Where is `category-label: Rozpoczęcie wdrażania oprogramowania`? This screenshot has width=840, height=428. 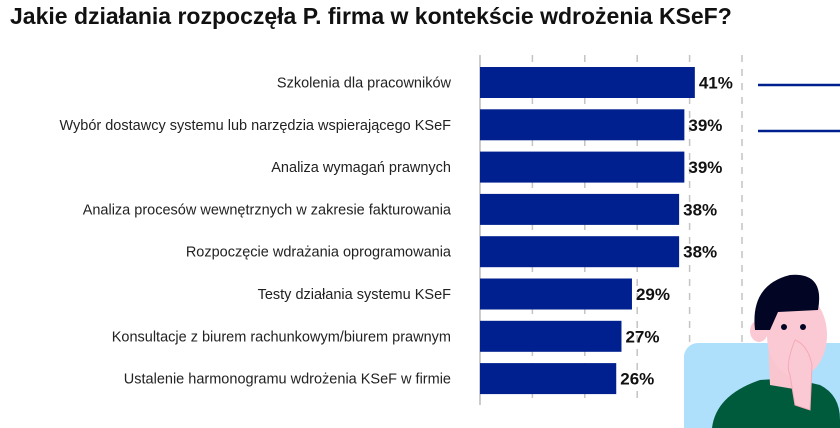
category-label: Rozpoczęcie wdrażania oprogramowania is located at coordinates (319, 253).